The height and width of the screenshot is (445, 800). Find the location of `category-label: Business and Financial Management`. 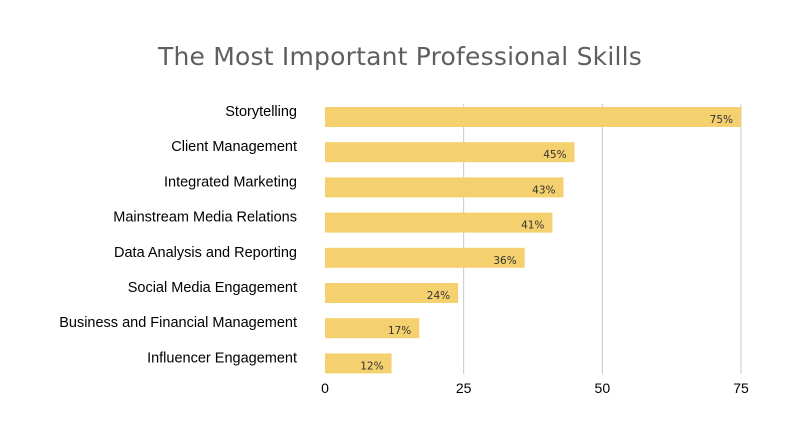

category-label: Business and Financial Management is located at coordinates (178, 323).